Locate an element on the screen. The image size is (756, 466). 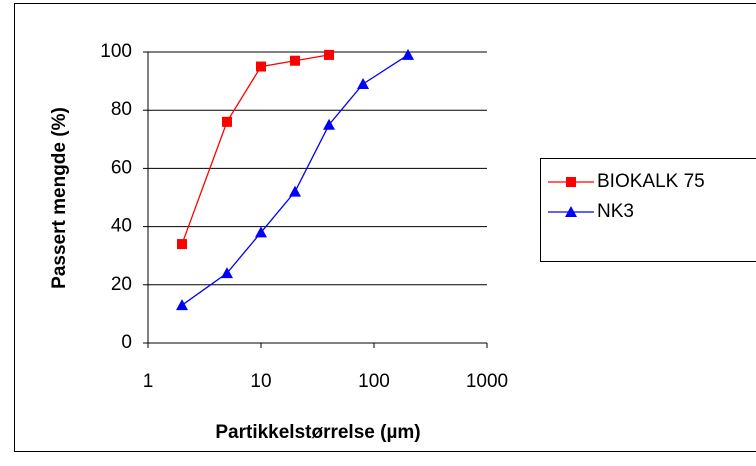
x-tick-label: 10 is located at coordinates (260, 381).